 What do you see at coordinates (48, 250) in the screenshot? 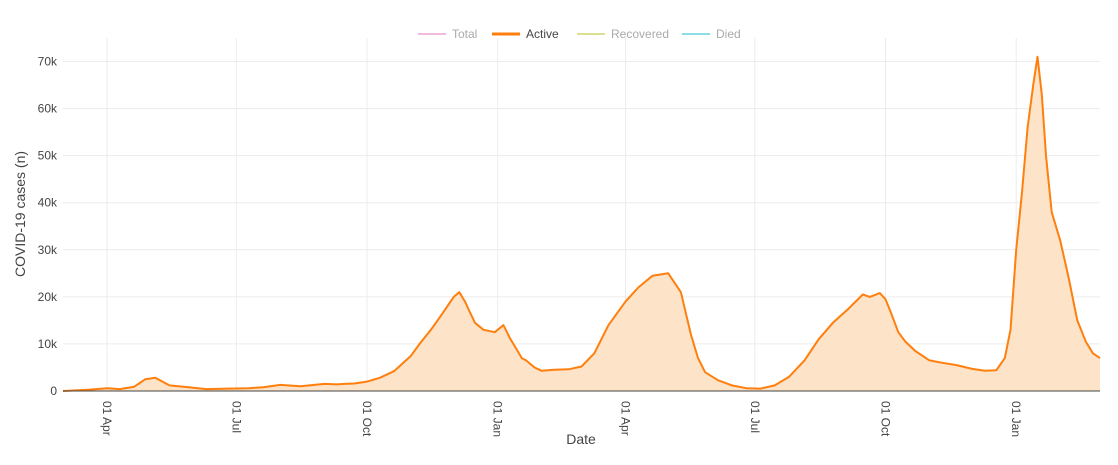
I see `y-tick-label: 30k` at bounding box center [48, 250].